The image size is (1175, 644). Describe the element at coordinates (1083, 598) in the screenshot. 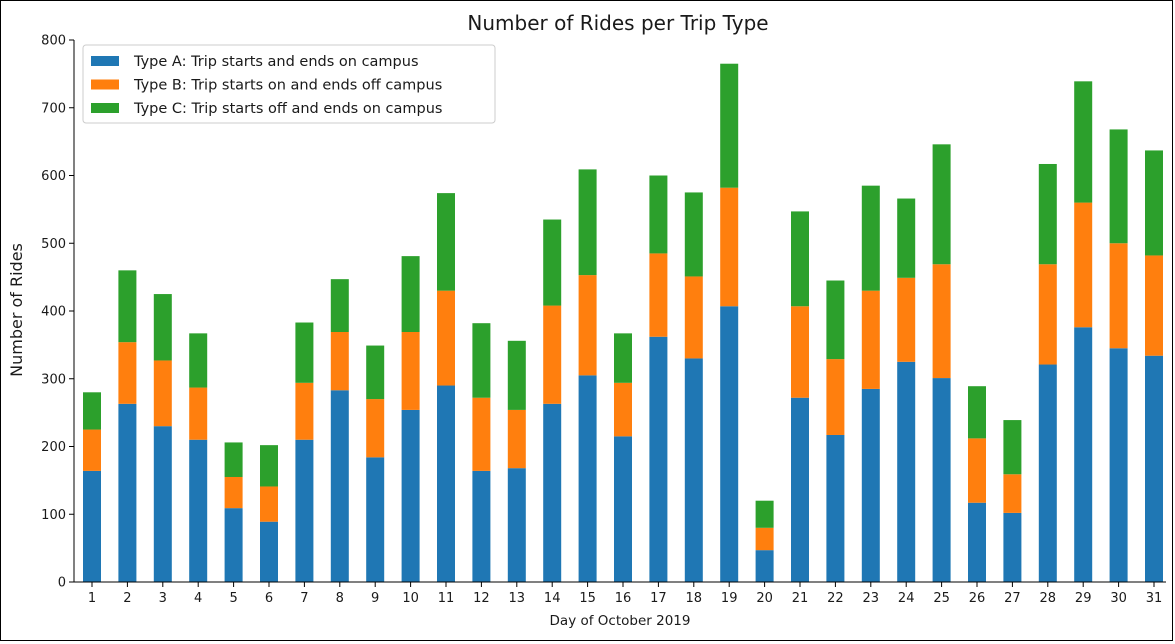

I see `x-tick-label: 29` at that location.